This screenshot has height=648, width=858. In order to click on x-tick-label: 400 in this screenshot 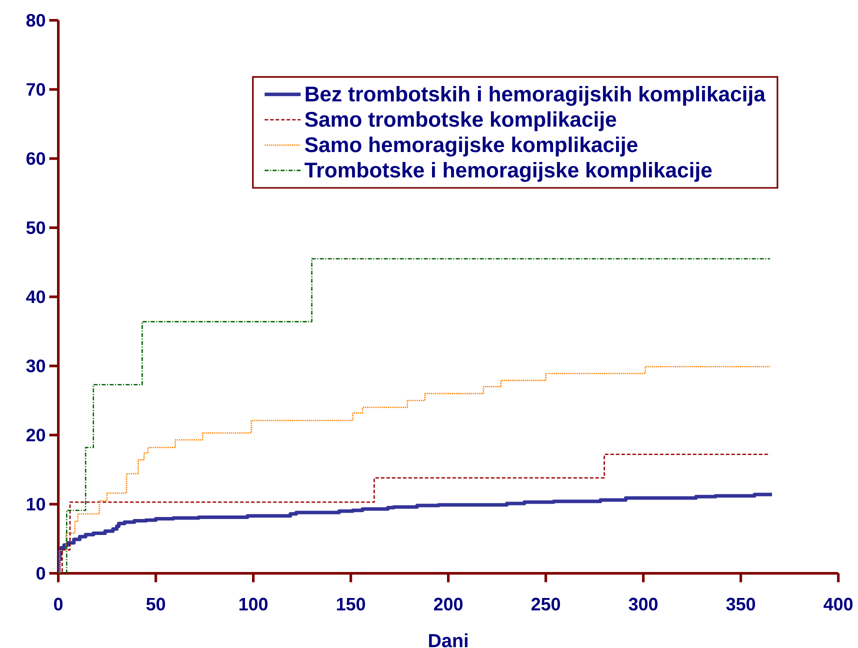, I will do `click(838, 604)`.